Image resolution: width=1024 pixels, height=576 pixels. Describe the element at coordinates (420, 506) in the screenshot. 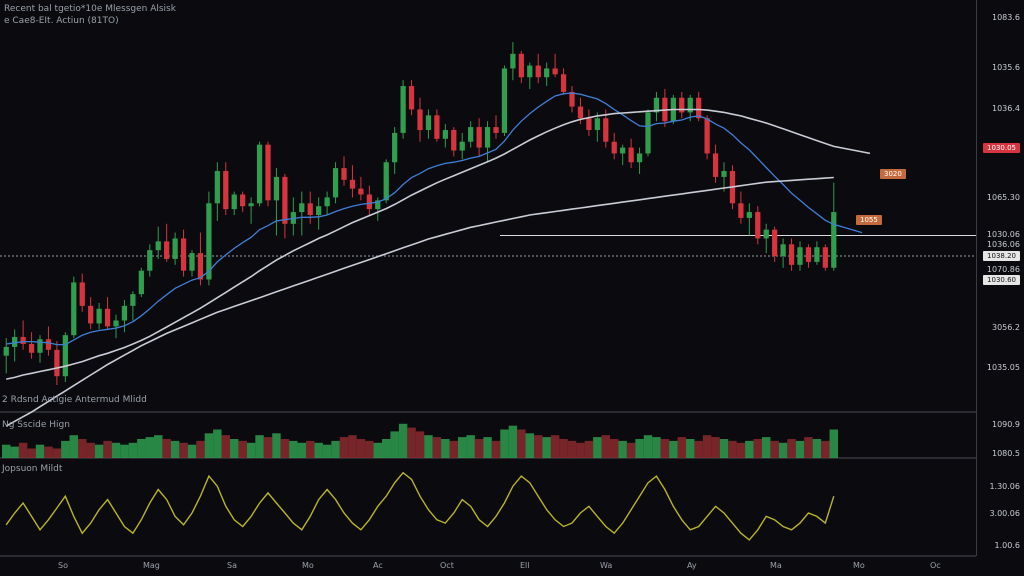

I see `oscillator-line` at that location.